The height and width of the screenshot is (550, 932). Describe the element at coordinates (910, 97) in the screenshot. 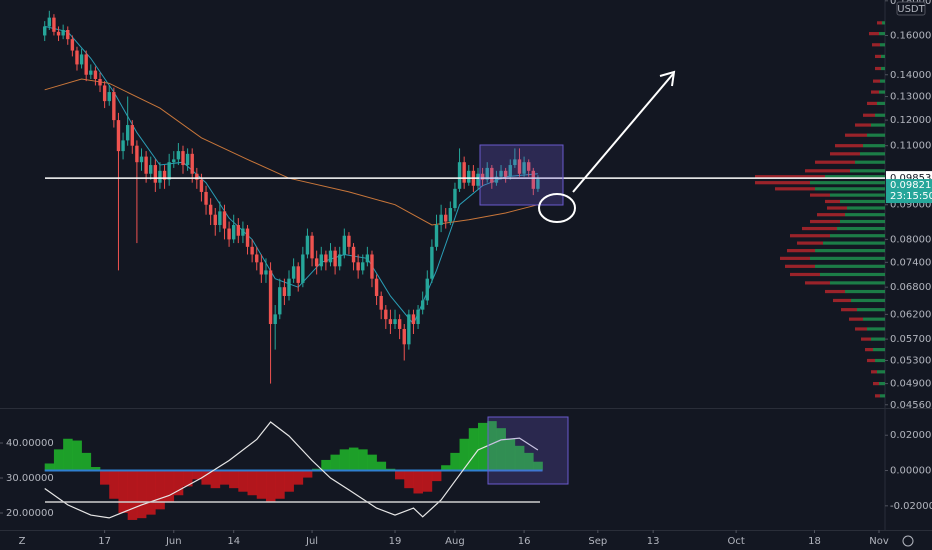

I see `y-tick-label: 0.13000` at that location.